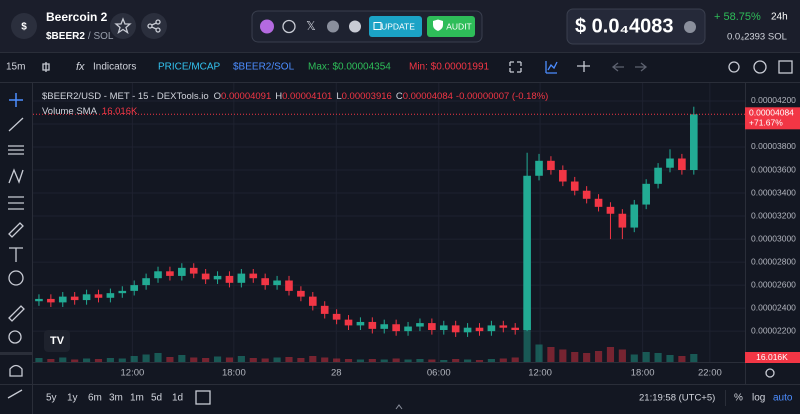 This screenshot has width=800, height=414. Describe the element at coordinates (137, 398) in the screenshot. I see `range-button: 1m` at that location.